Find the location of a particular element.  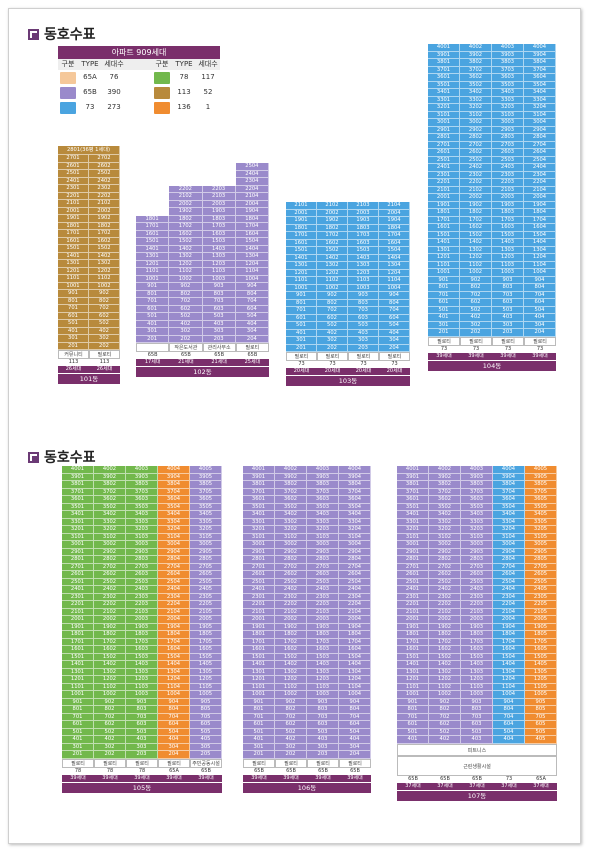

unit-cell: 603 is located at coordinates (363, 318).